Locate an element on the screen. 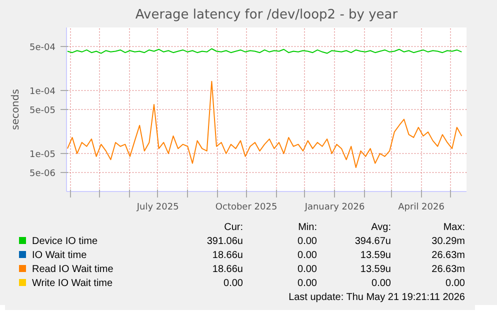  text: Min: is located at coordinates (307, 228).